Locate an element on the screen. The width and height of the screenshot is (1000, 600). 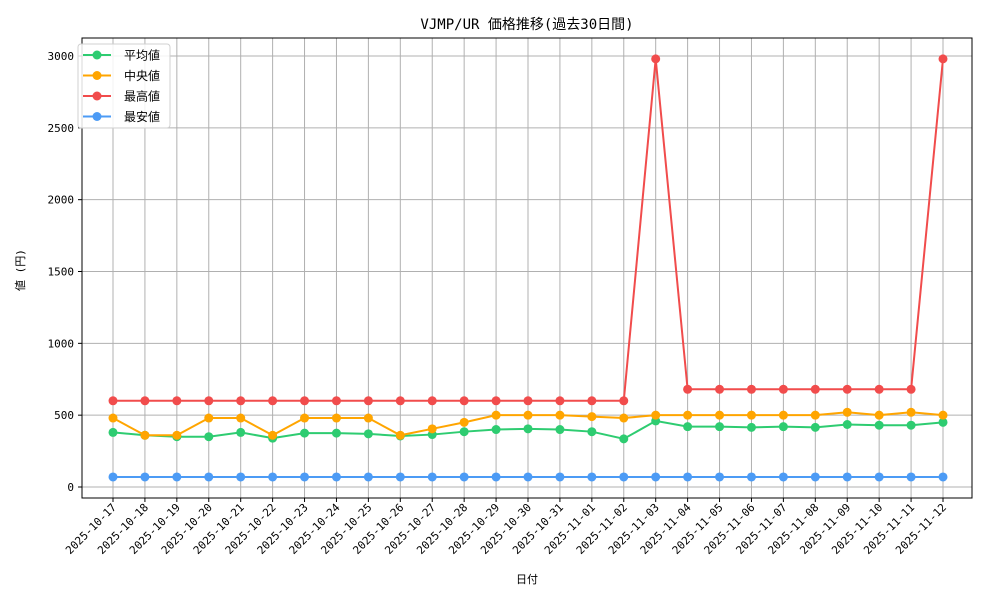
y-tick-label: 1500 is located at coordinates (61, 272).